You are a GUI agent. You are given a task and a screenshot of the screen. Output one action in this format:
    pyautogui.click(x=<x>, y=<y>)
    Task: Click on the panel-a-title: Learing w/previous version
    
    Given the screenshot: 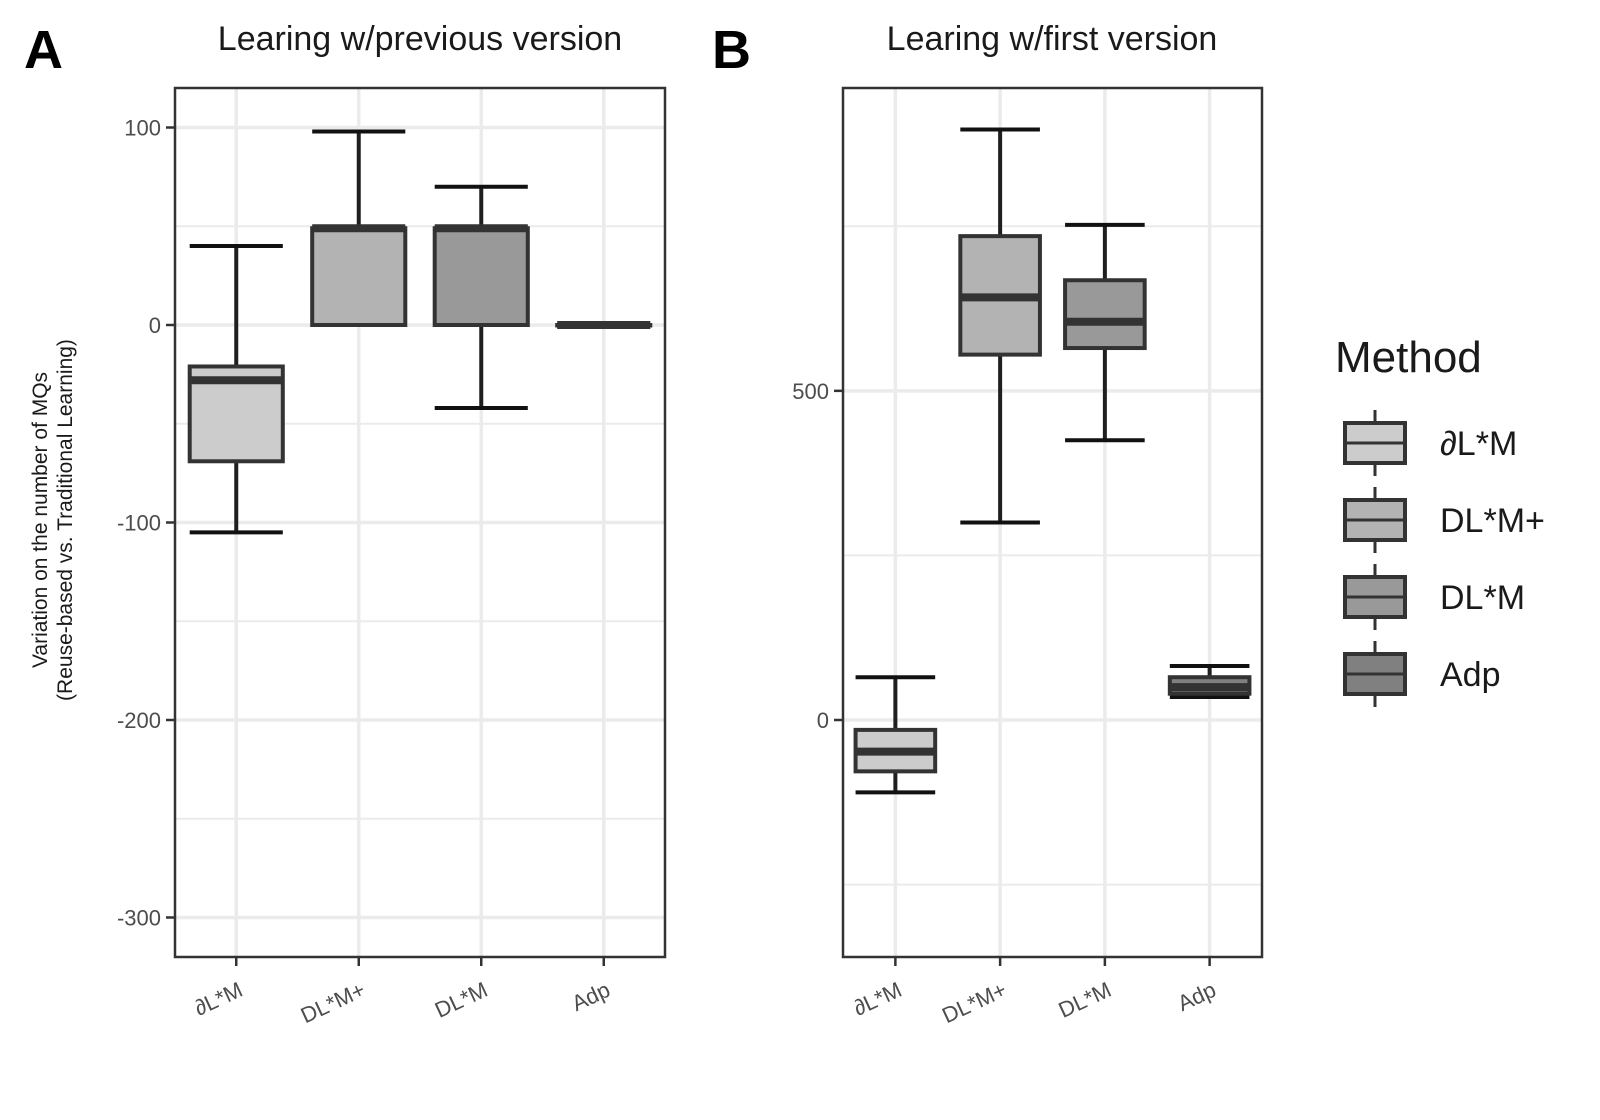 What is the action you would take?
    pyautogui.click(x=420, y=39)
    